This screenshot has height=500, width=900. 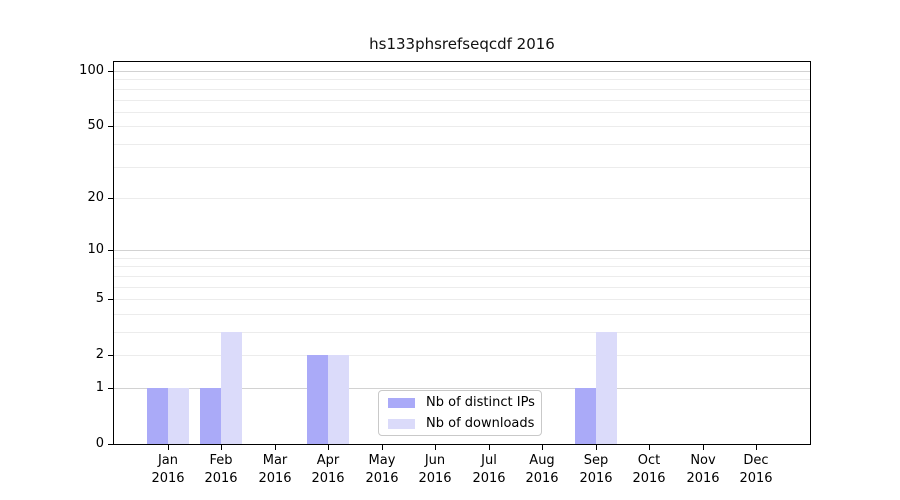 What do you see at coordinates (756, 469) in the screenshot?
I see `x-tick-label: Dec 2016` at bounding box center [756, 469].